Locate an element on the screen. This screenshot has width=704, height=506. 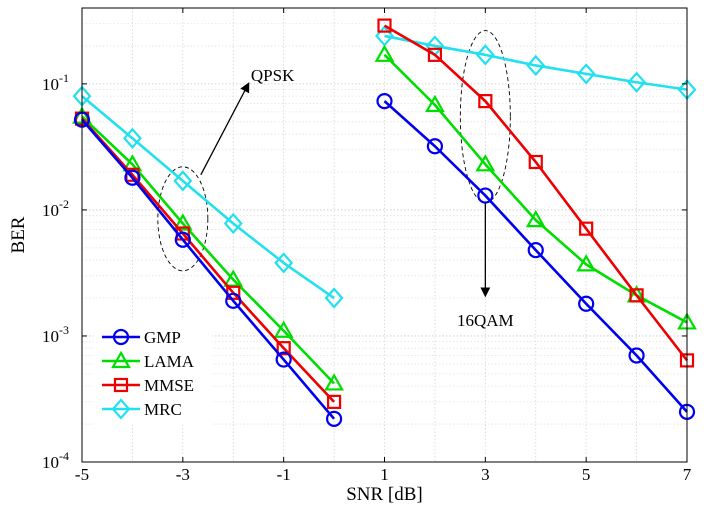
y-tick-label: 10⁻⁴ is located at coordinates (55, 460).